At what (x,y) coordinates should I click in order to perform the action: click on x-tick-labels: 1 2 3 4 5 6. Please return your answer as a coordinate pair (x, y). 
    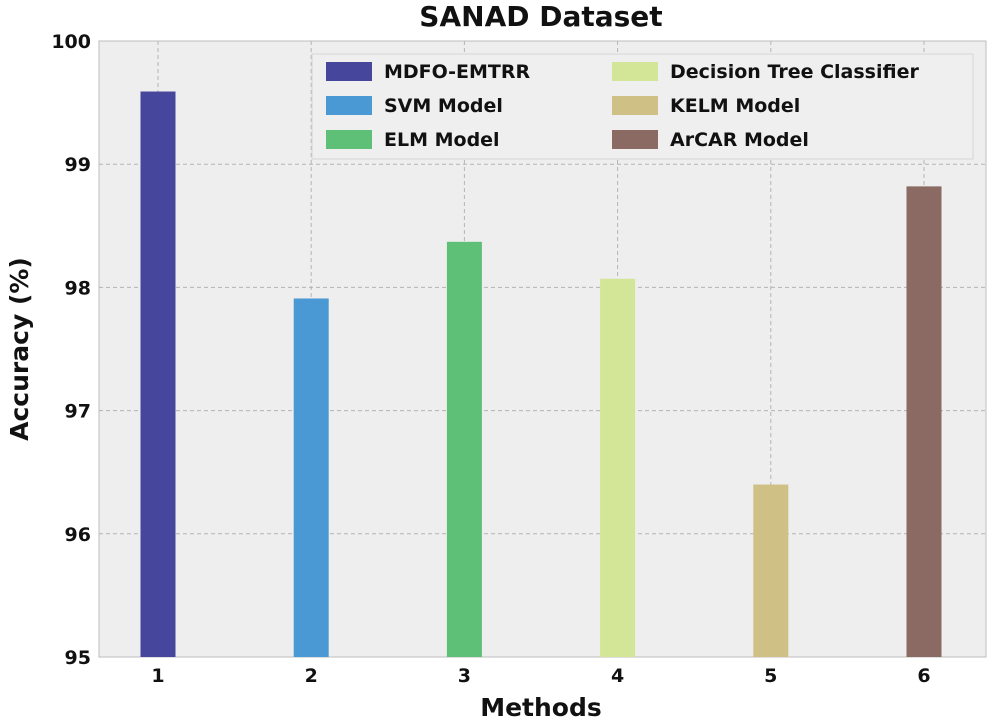
    Looking at the image, I should click on (540, 676).